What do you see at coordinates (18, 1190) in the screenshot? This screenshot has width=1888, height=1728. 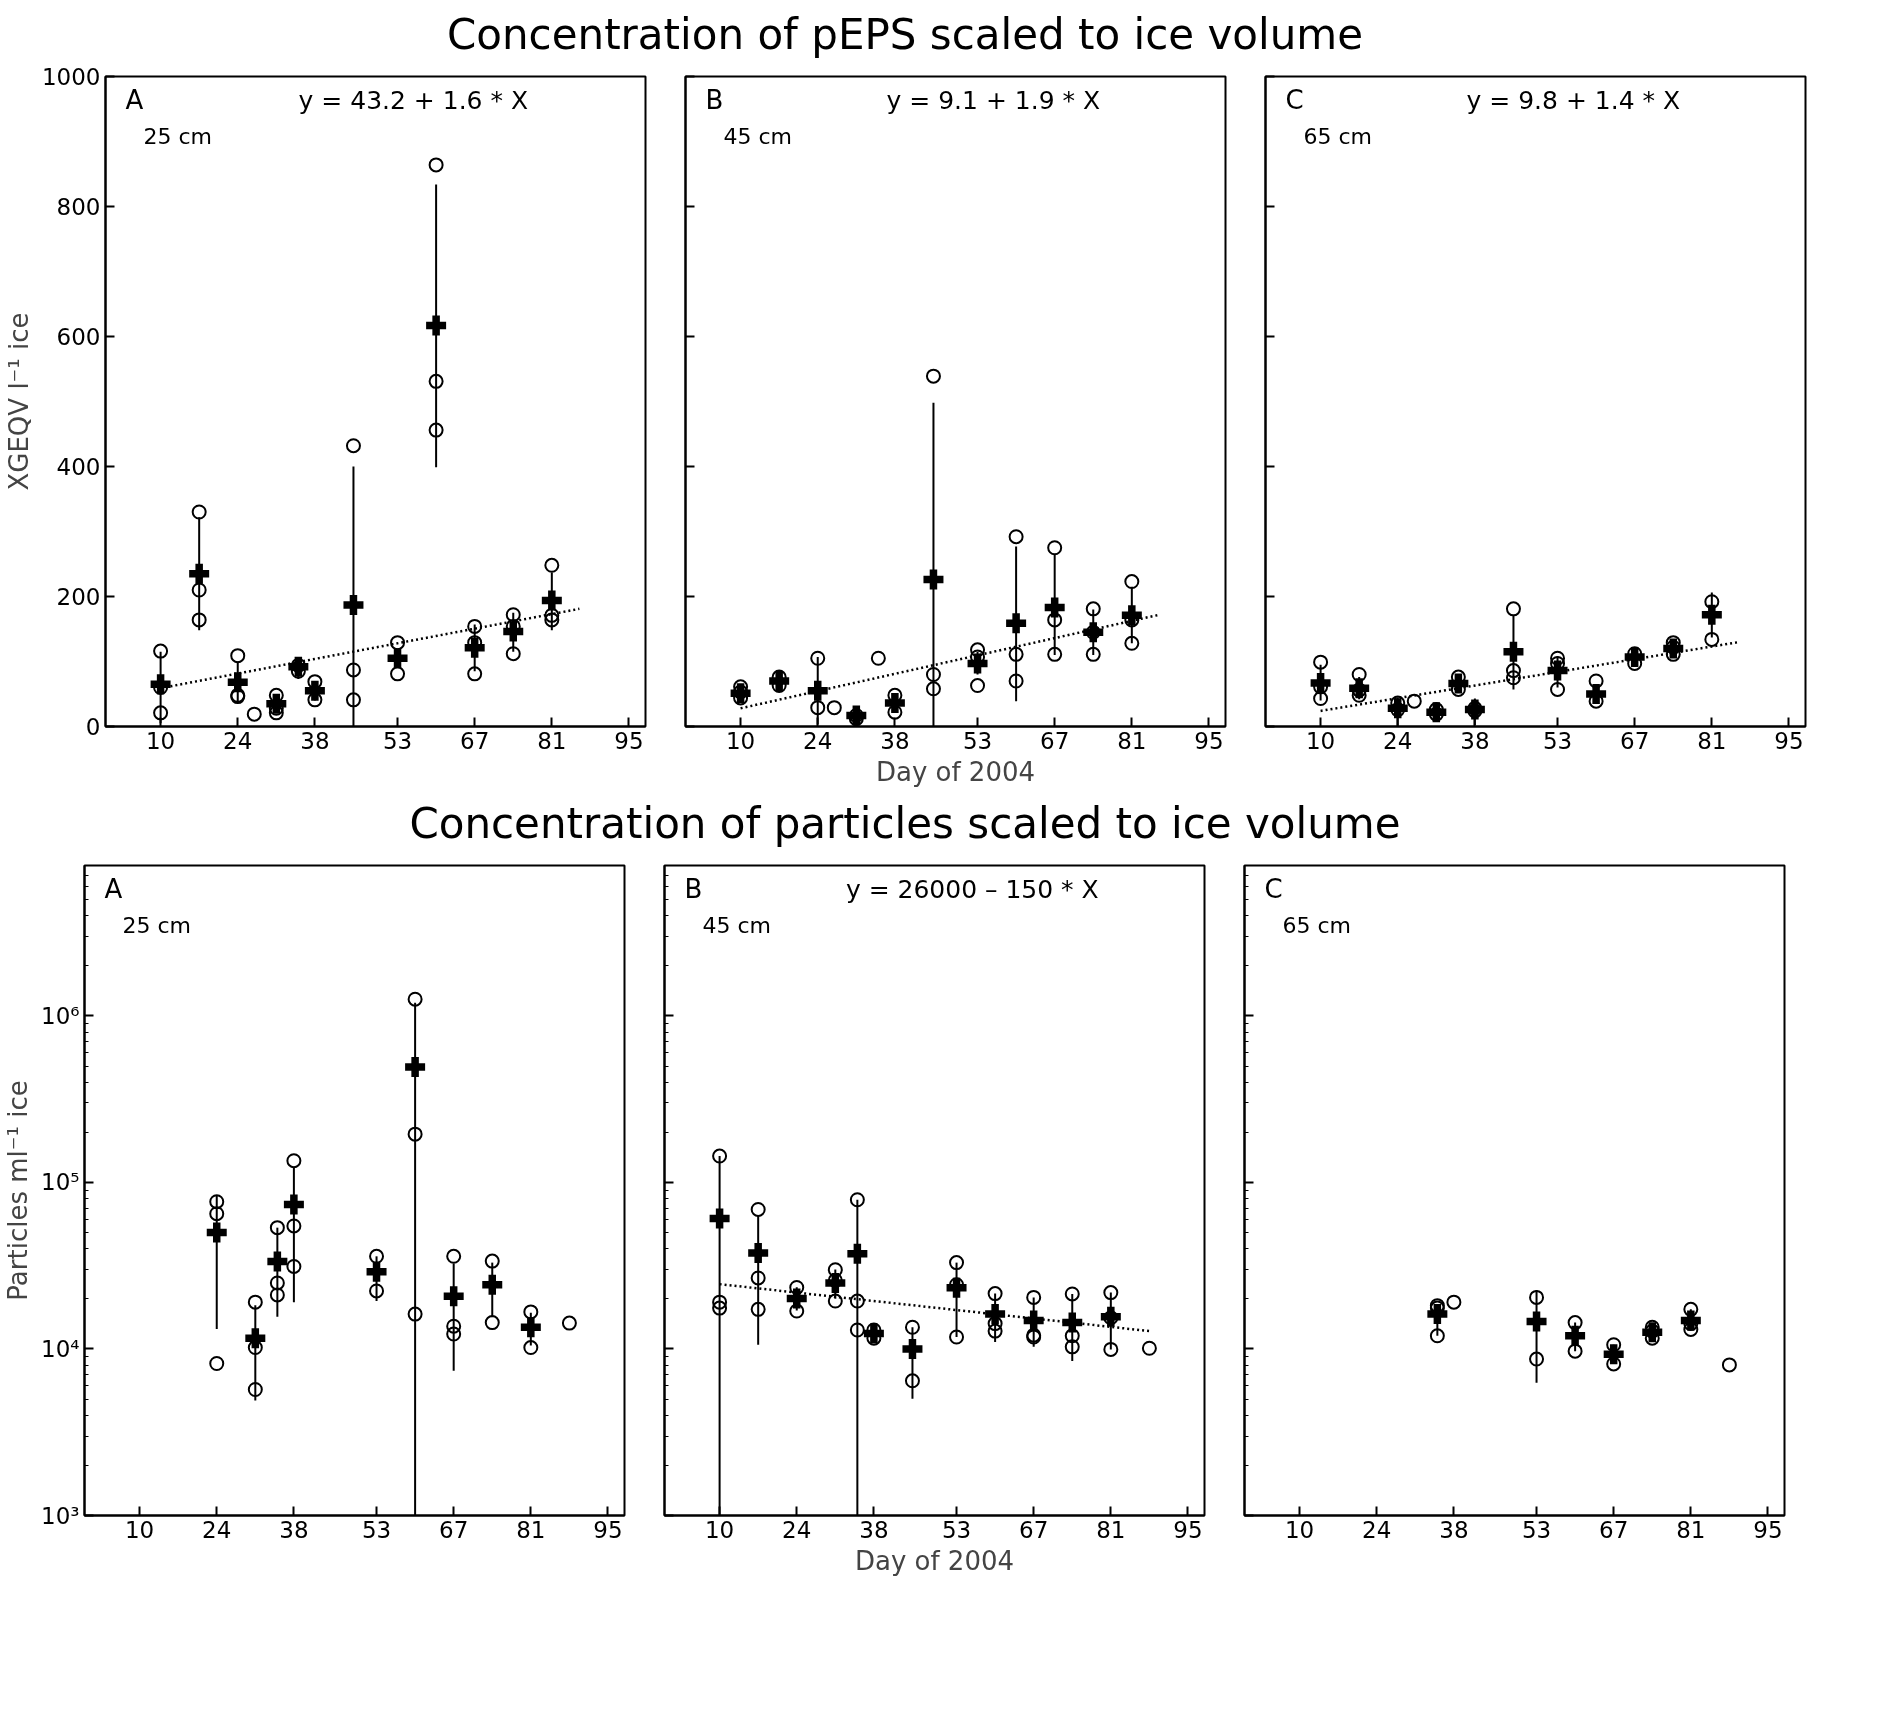 I see `y-axis-title: Particles ml⁻¹ ice` at bounding box center [18, 1190].